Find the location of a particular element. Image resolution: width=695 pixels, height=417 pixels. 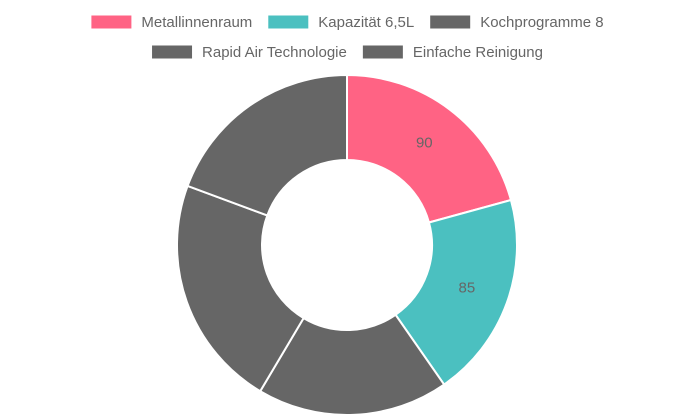

legend-item: Rapid Air Technologie is located at coordinates (249, 52).